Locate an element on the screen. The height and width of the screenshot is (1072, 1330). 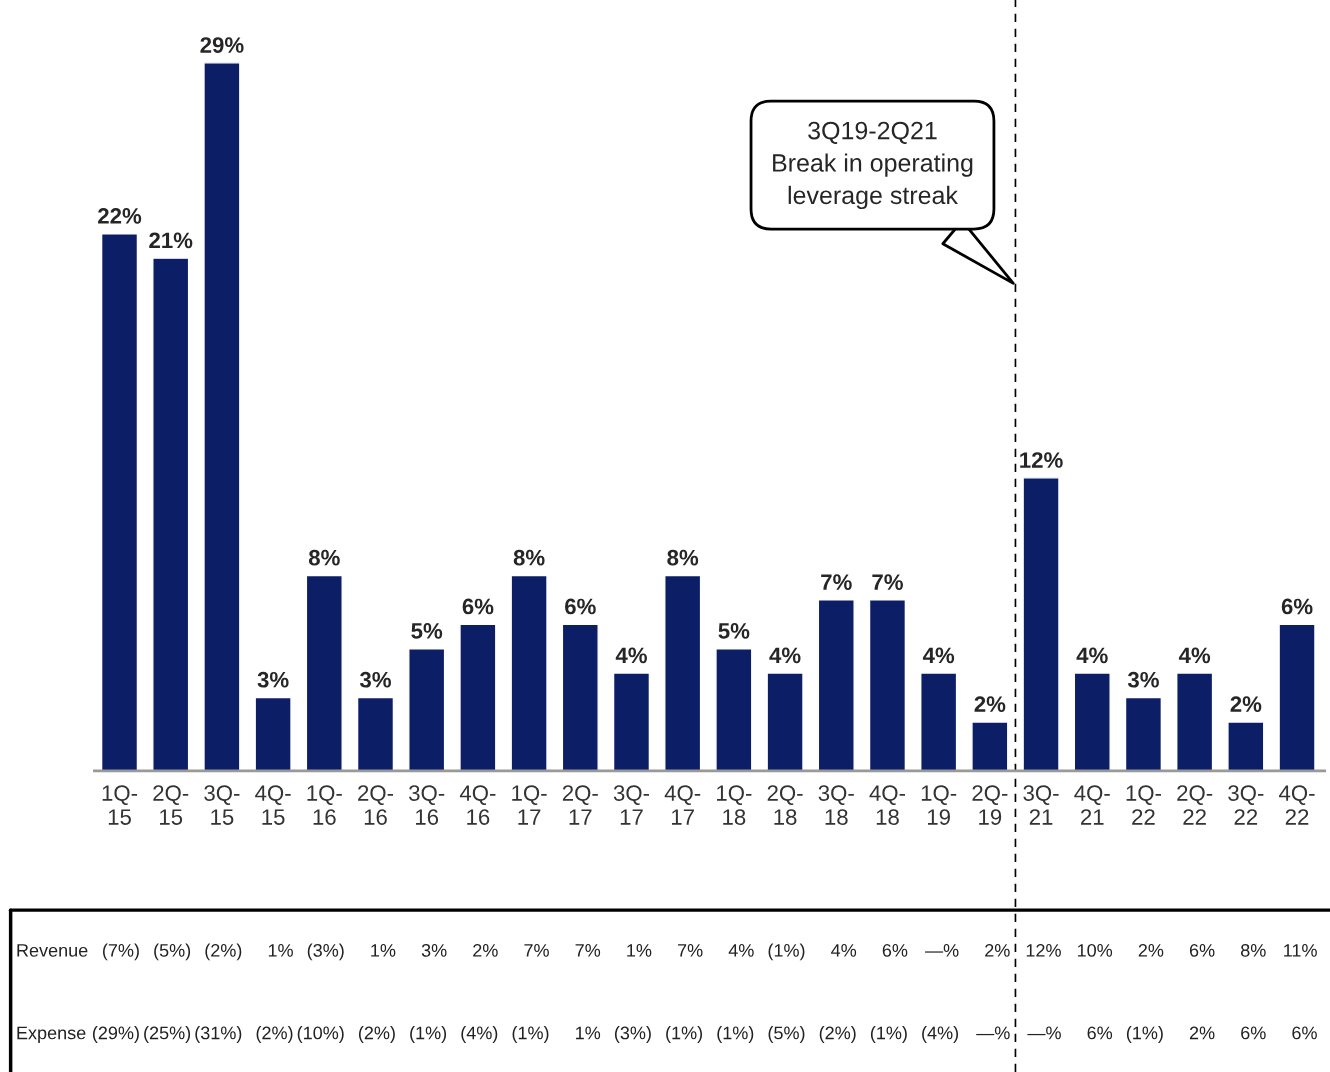
x-tick-label: 2Q-18 is located at coordinates (785, 805).